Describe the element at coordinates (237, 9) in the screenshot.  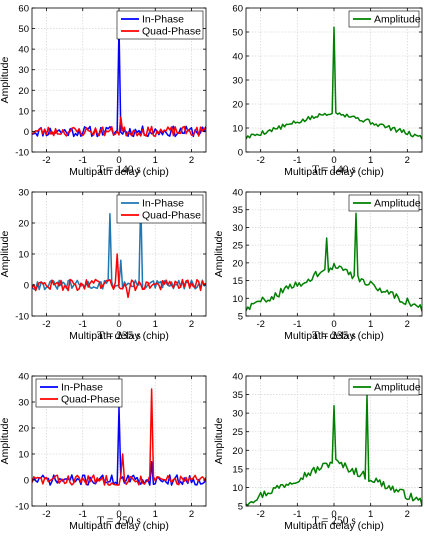
I see `y-tick-label: 60` at that location.